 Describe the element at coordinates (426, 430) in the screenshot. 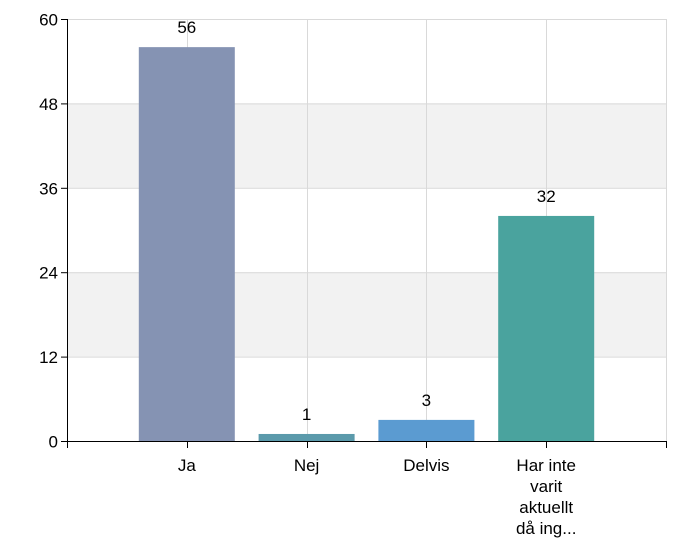

I see `bar-delvis` at that location.